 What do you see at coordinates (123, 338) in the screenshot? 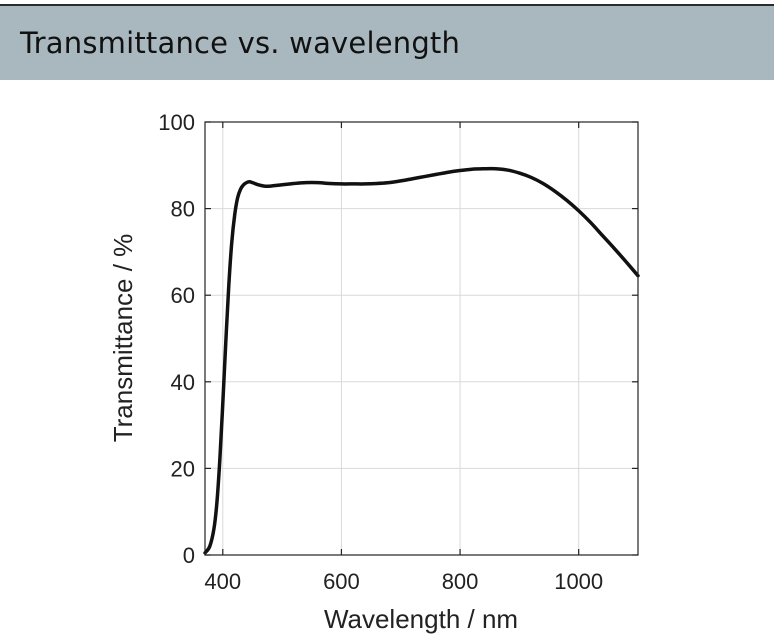
I see `y-axis-label: Transmittance / %` at bounding box center [123, 338].